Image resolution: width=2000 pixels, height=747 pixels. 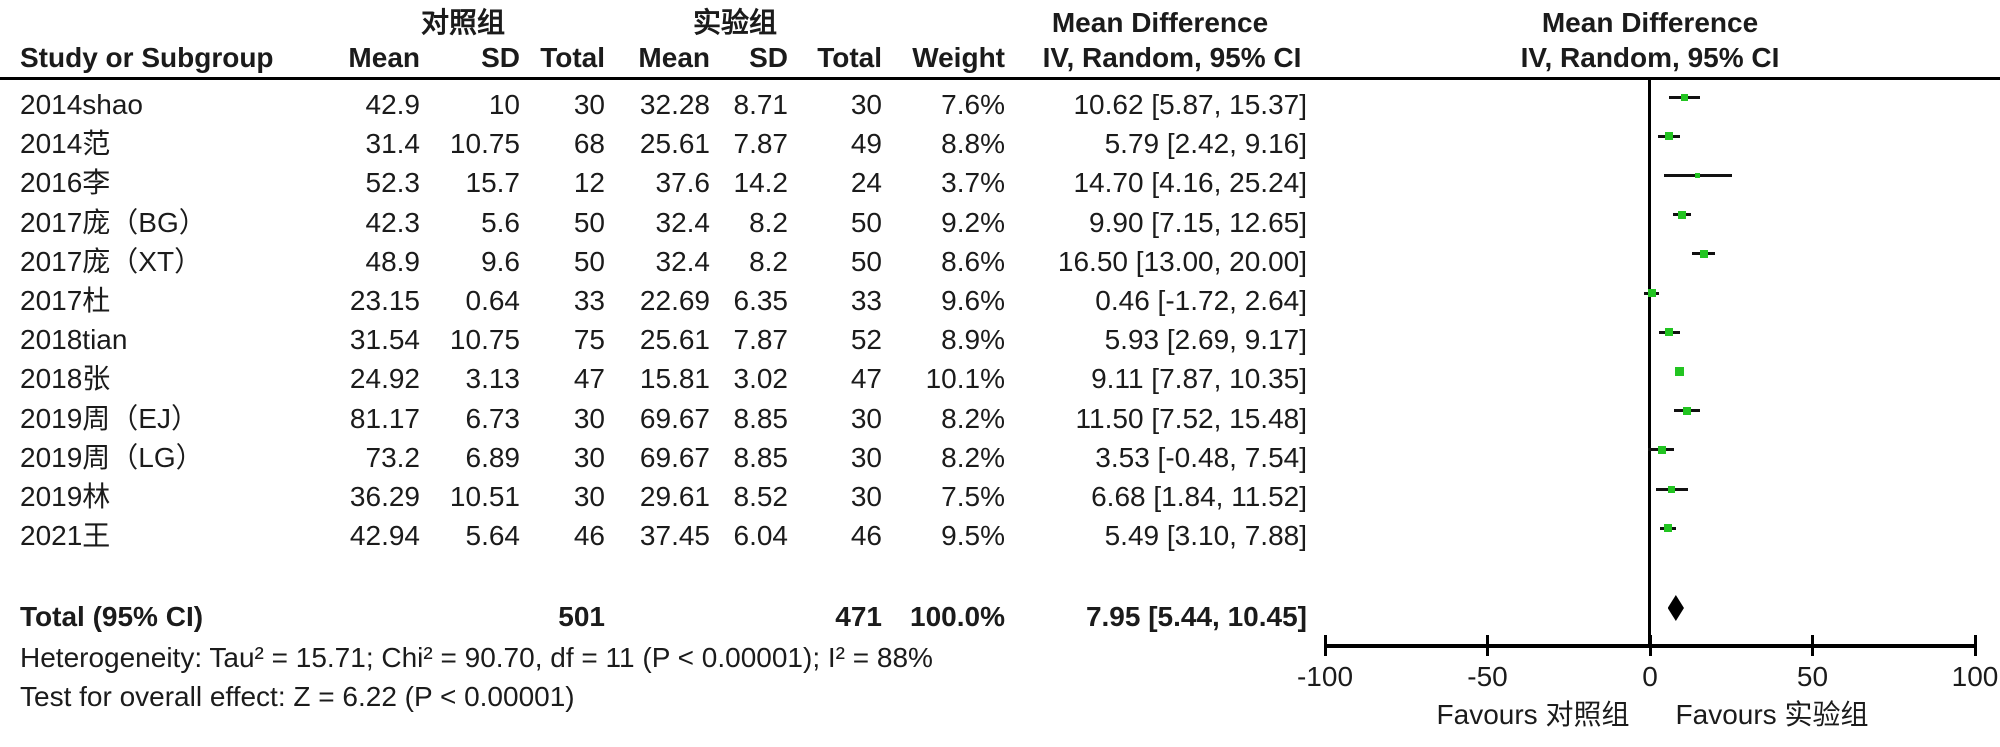 I want to click on cell-weight: 7.6%, so click(x=973, y=104).